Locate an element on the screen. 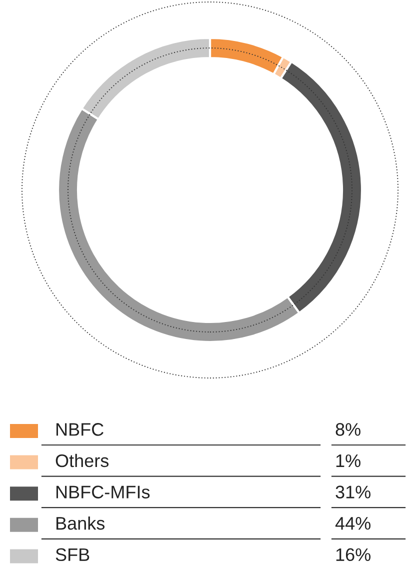  legend-label: NBFC-MFIs is located at coordinates (103, 492).